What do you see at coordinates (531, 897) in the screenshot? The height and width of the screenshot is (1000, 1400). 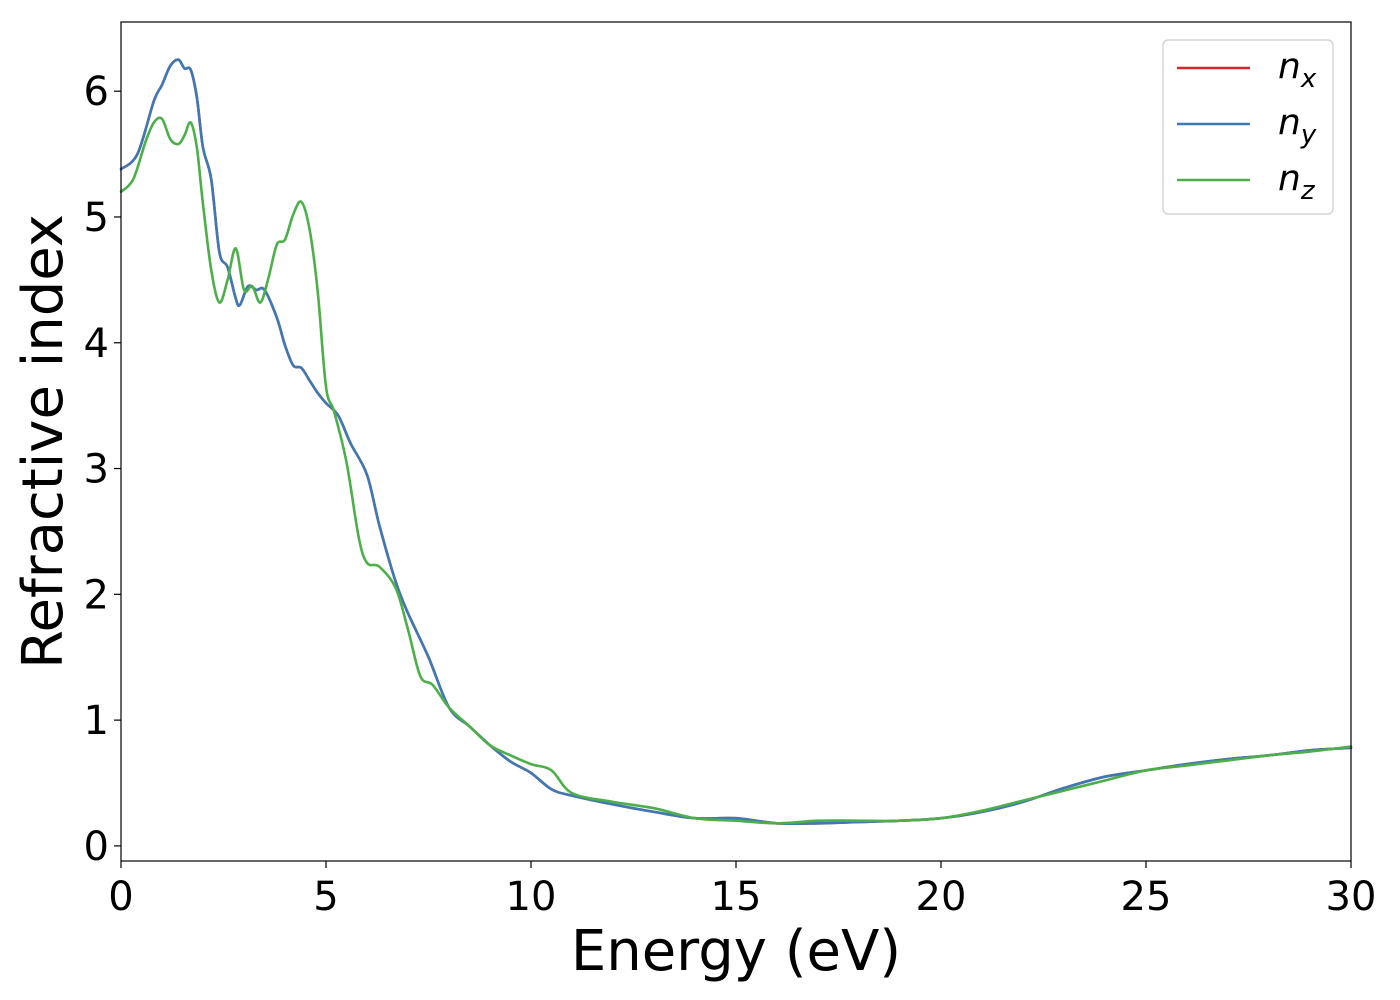 I see `x-tick-label: 10` at bounding box center [531, 897].